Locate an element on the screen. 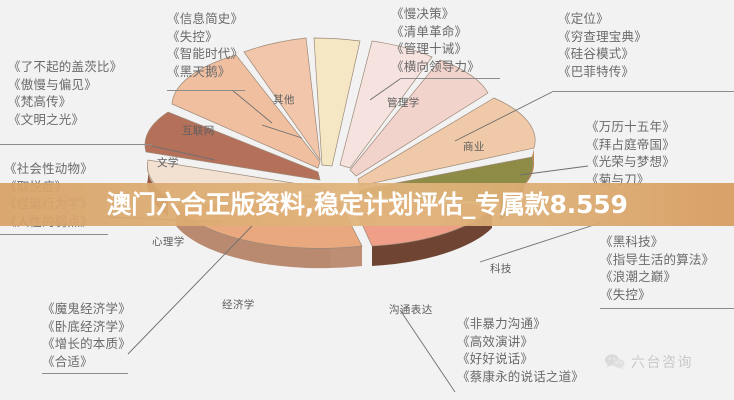 Image resolution: width=734 pixels, height=400 pixels. book-title: 《浪潮之巅》 is located at coordinates (638, 276).